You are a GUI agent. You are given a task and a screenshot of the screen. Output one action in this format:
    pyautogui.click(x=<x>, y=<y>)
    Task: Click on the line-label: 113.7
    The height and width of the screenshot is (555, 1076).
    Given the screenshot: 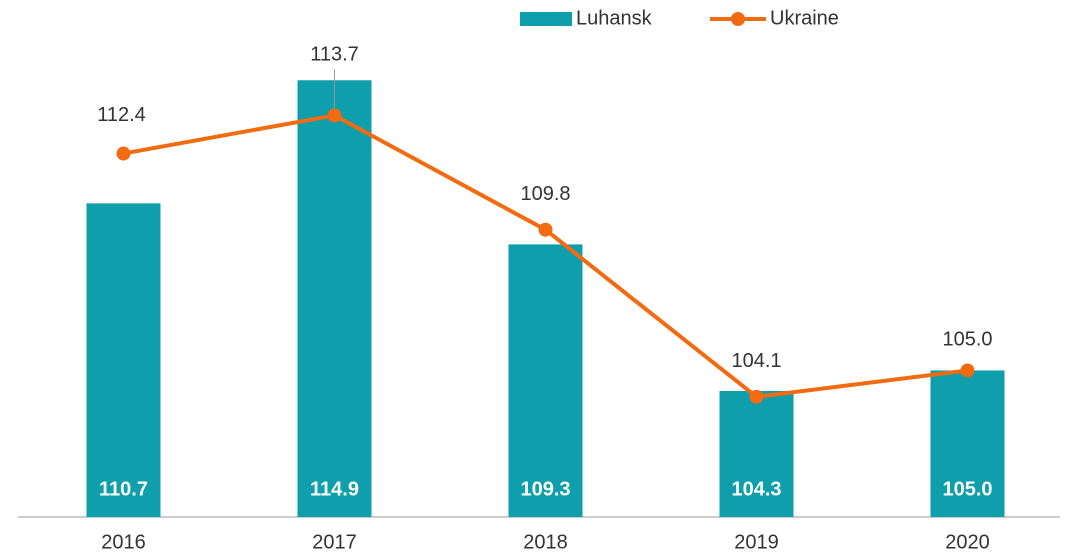 What is the action you would take?
    pyautogui.click(x=334, y=55)
    